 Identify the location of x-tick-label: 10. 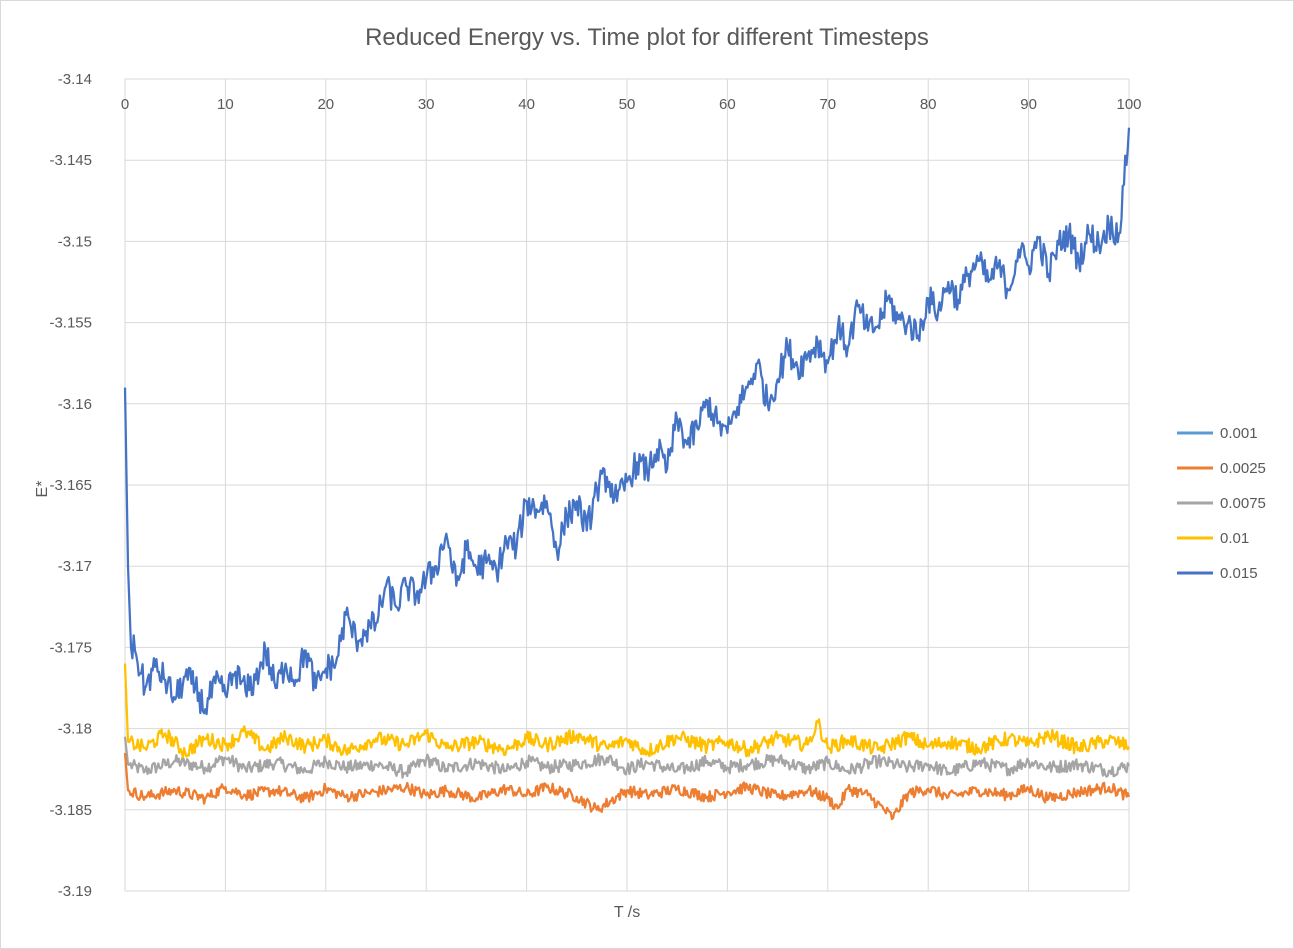
(225, 104).